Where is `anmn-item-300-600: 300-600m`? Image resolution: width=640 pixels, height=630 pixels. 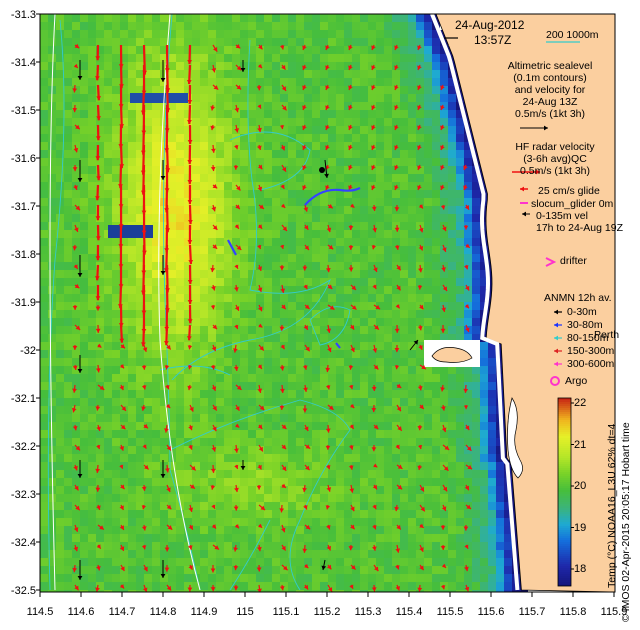
anmn-item-300-600: 300-600m is located at coordinates (591, 364).